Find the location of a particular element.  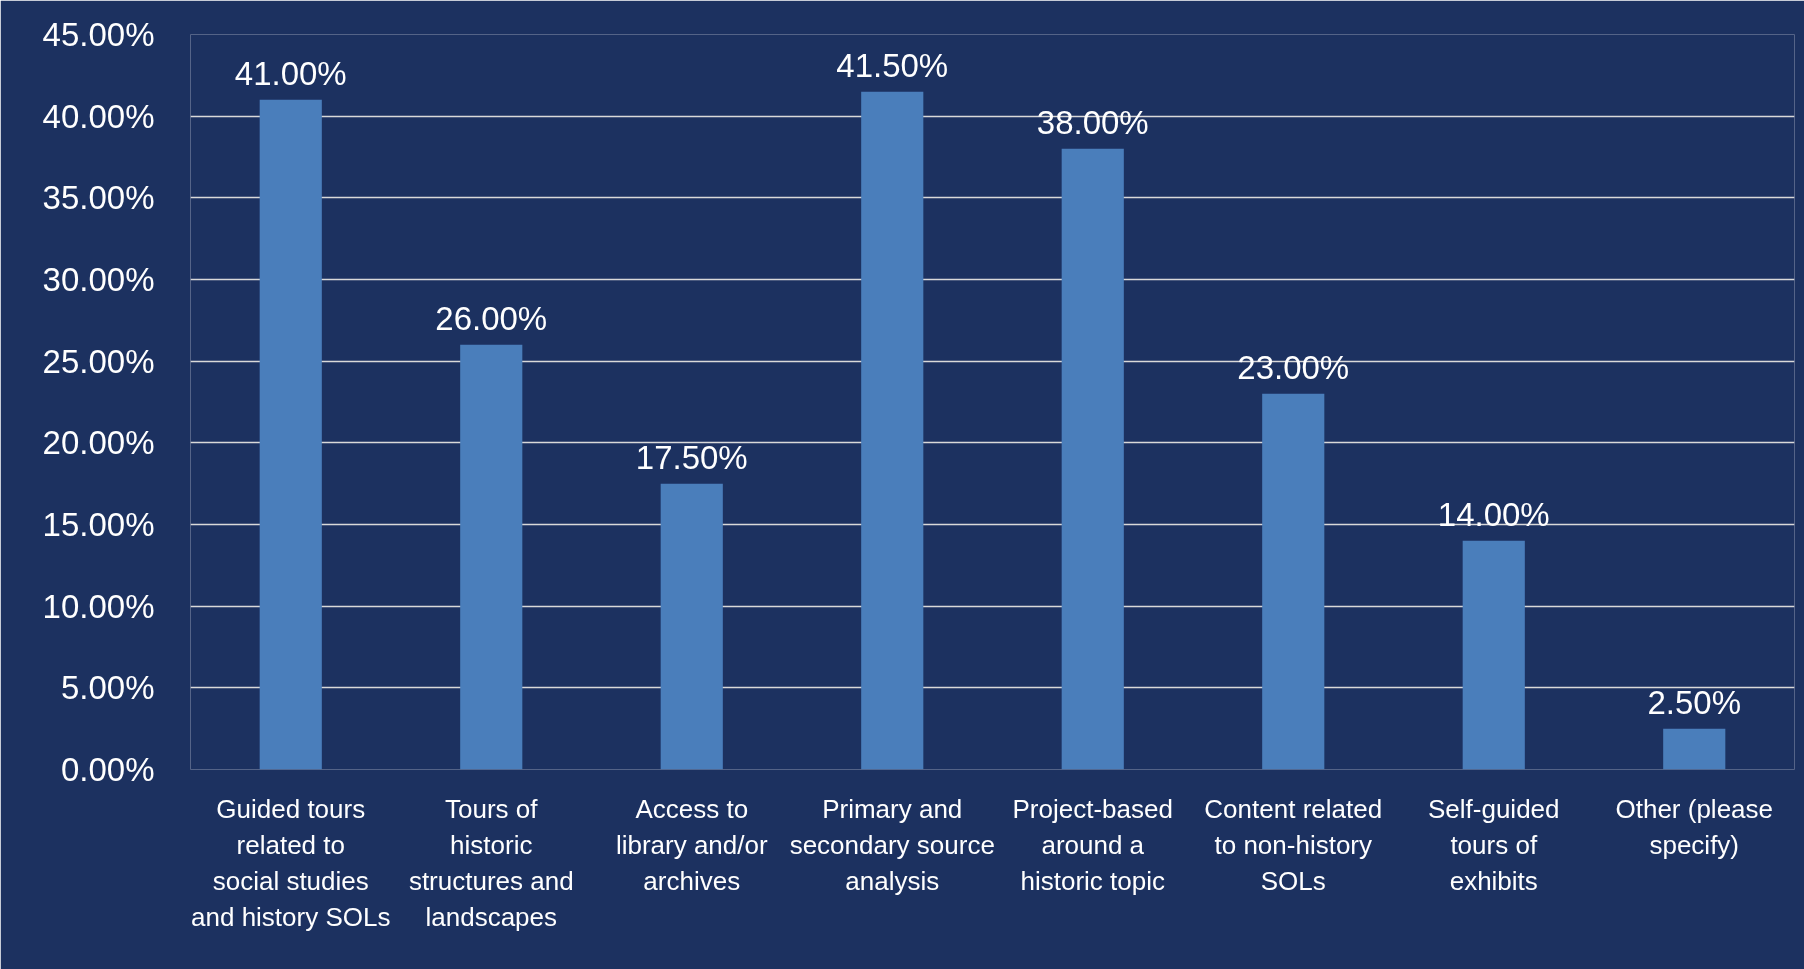

data-label: 14.00% is located at coordinates (1493, 514).